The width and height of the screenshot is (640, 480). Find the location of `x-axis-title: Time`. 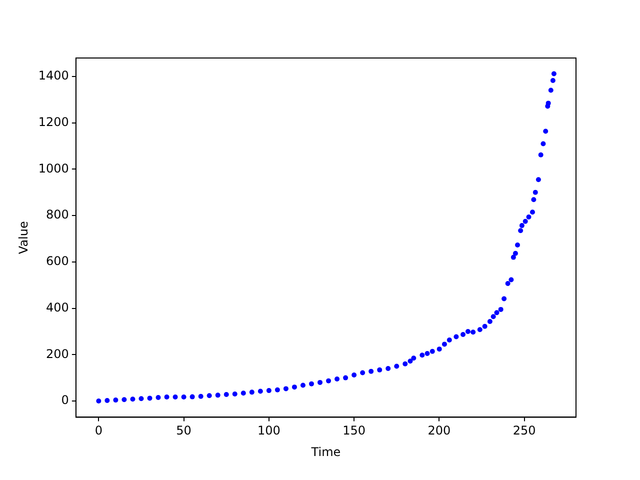

x-axis-title: Time is located at coordinates (325, 451).